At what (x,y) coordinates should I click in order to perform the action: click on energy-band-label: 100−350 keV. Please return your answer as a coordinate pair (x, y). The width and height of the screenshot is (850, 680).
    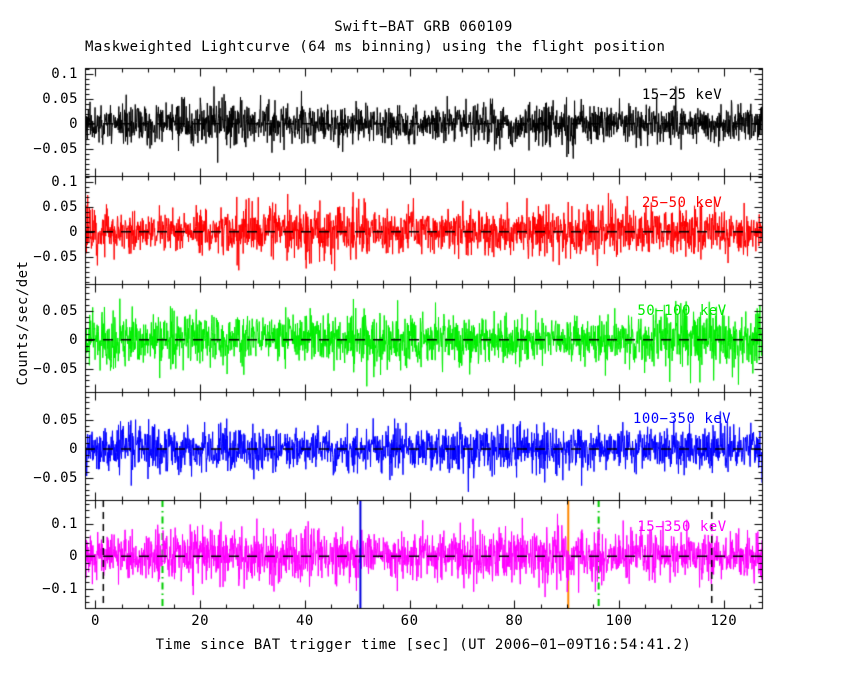
    Looking at the image, I should click on (682, 419).